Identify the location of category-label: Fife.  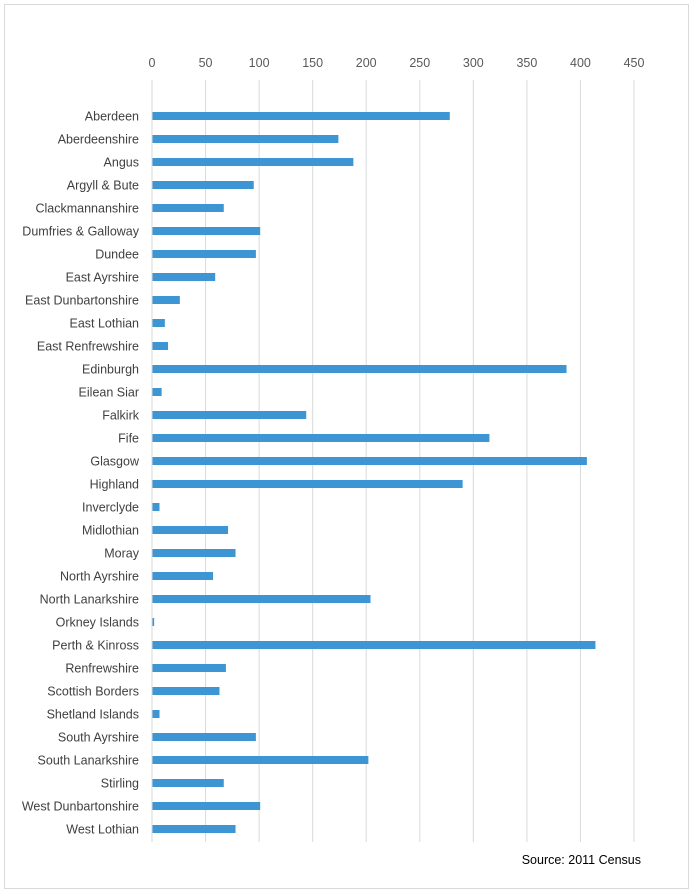
(128, 439).